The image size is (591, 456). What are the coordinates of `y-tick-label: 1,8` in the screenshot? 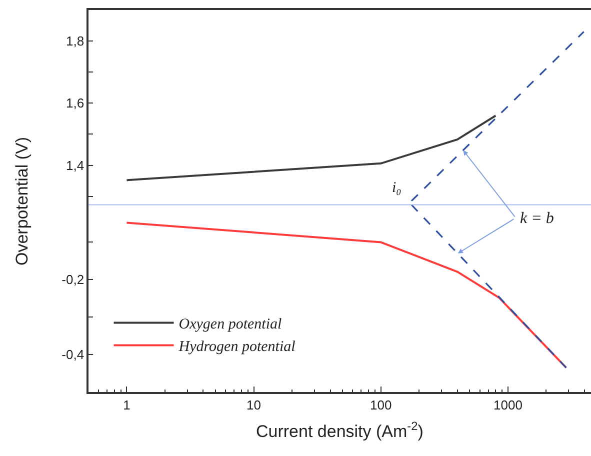 It's located at (75, 41).